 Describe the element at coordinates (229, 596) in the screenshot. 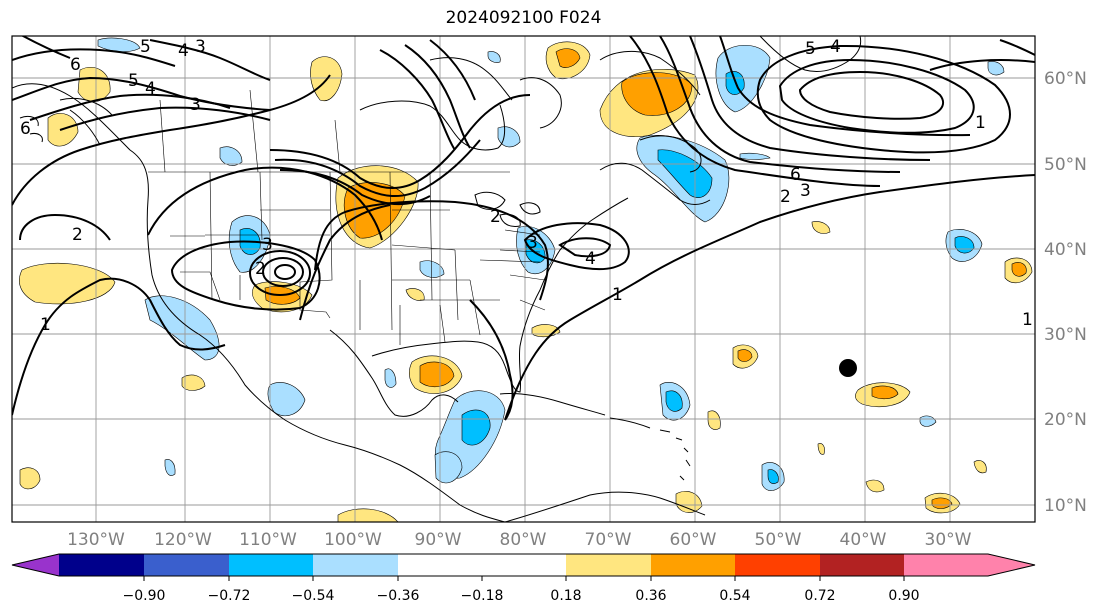

I see `colorbar-tick-label: −0.72` at that location.